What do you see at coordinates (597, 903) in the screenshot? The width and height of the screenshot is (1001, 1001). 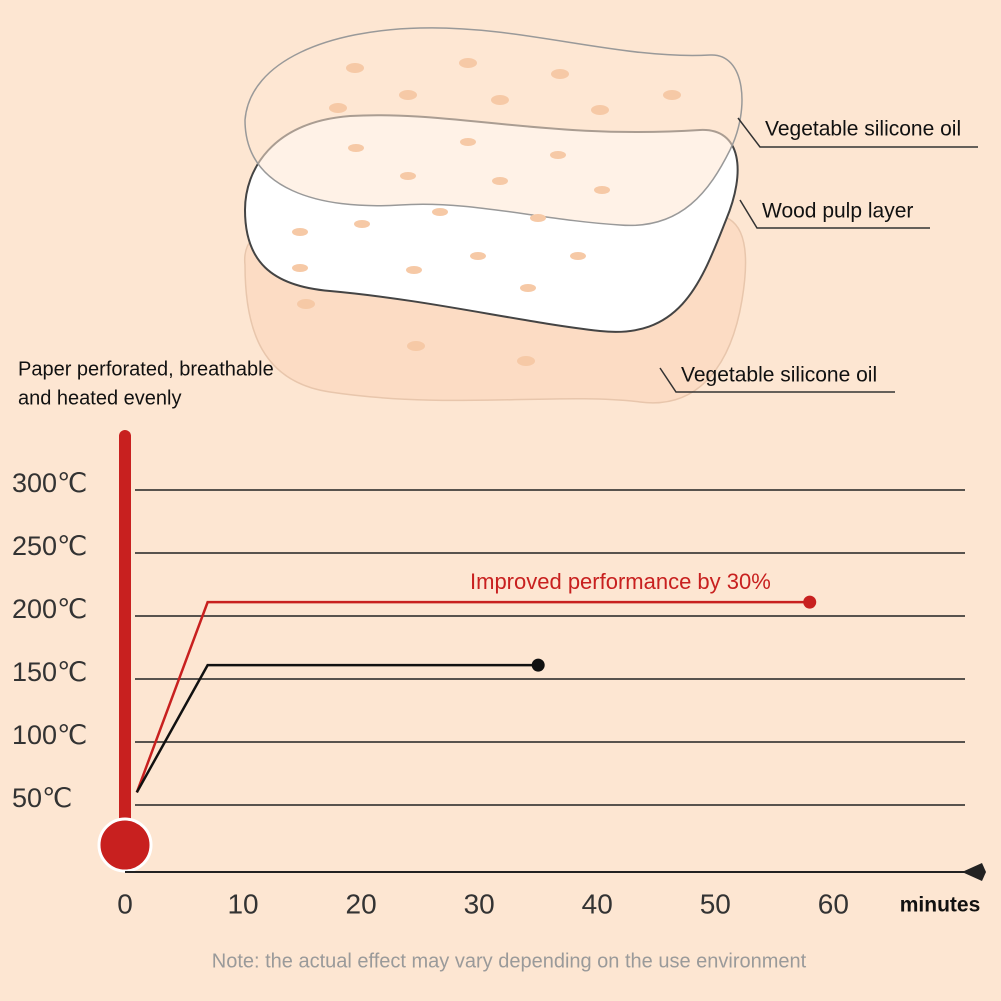 I see `x-tick-label: 40` at bounding box center [597, 903].